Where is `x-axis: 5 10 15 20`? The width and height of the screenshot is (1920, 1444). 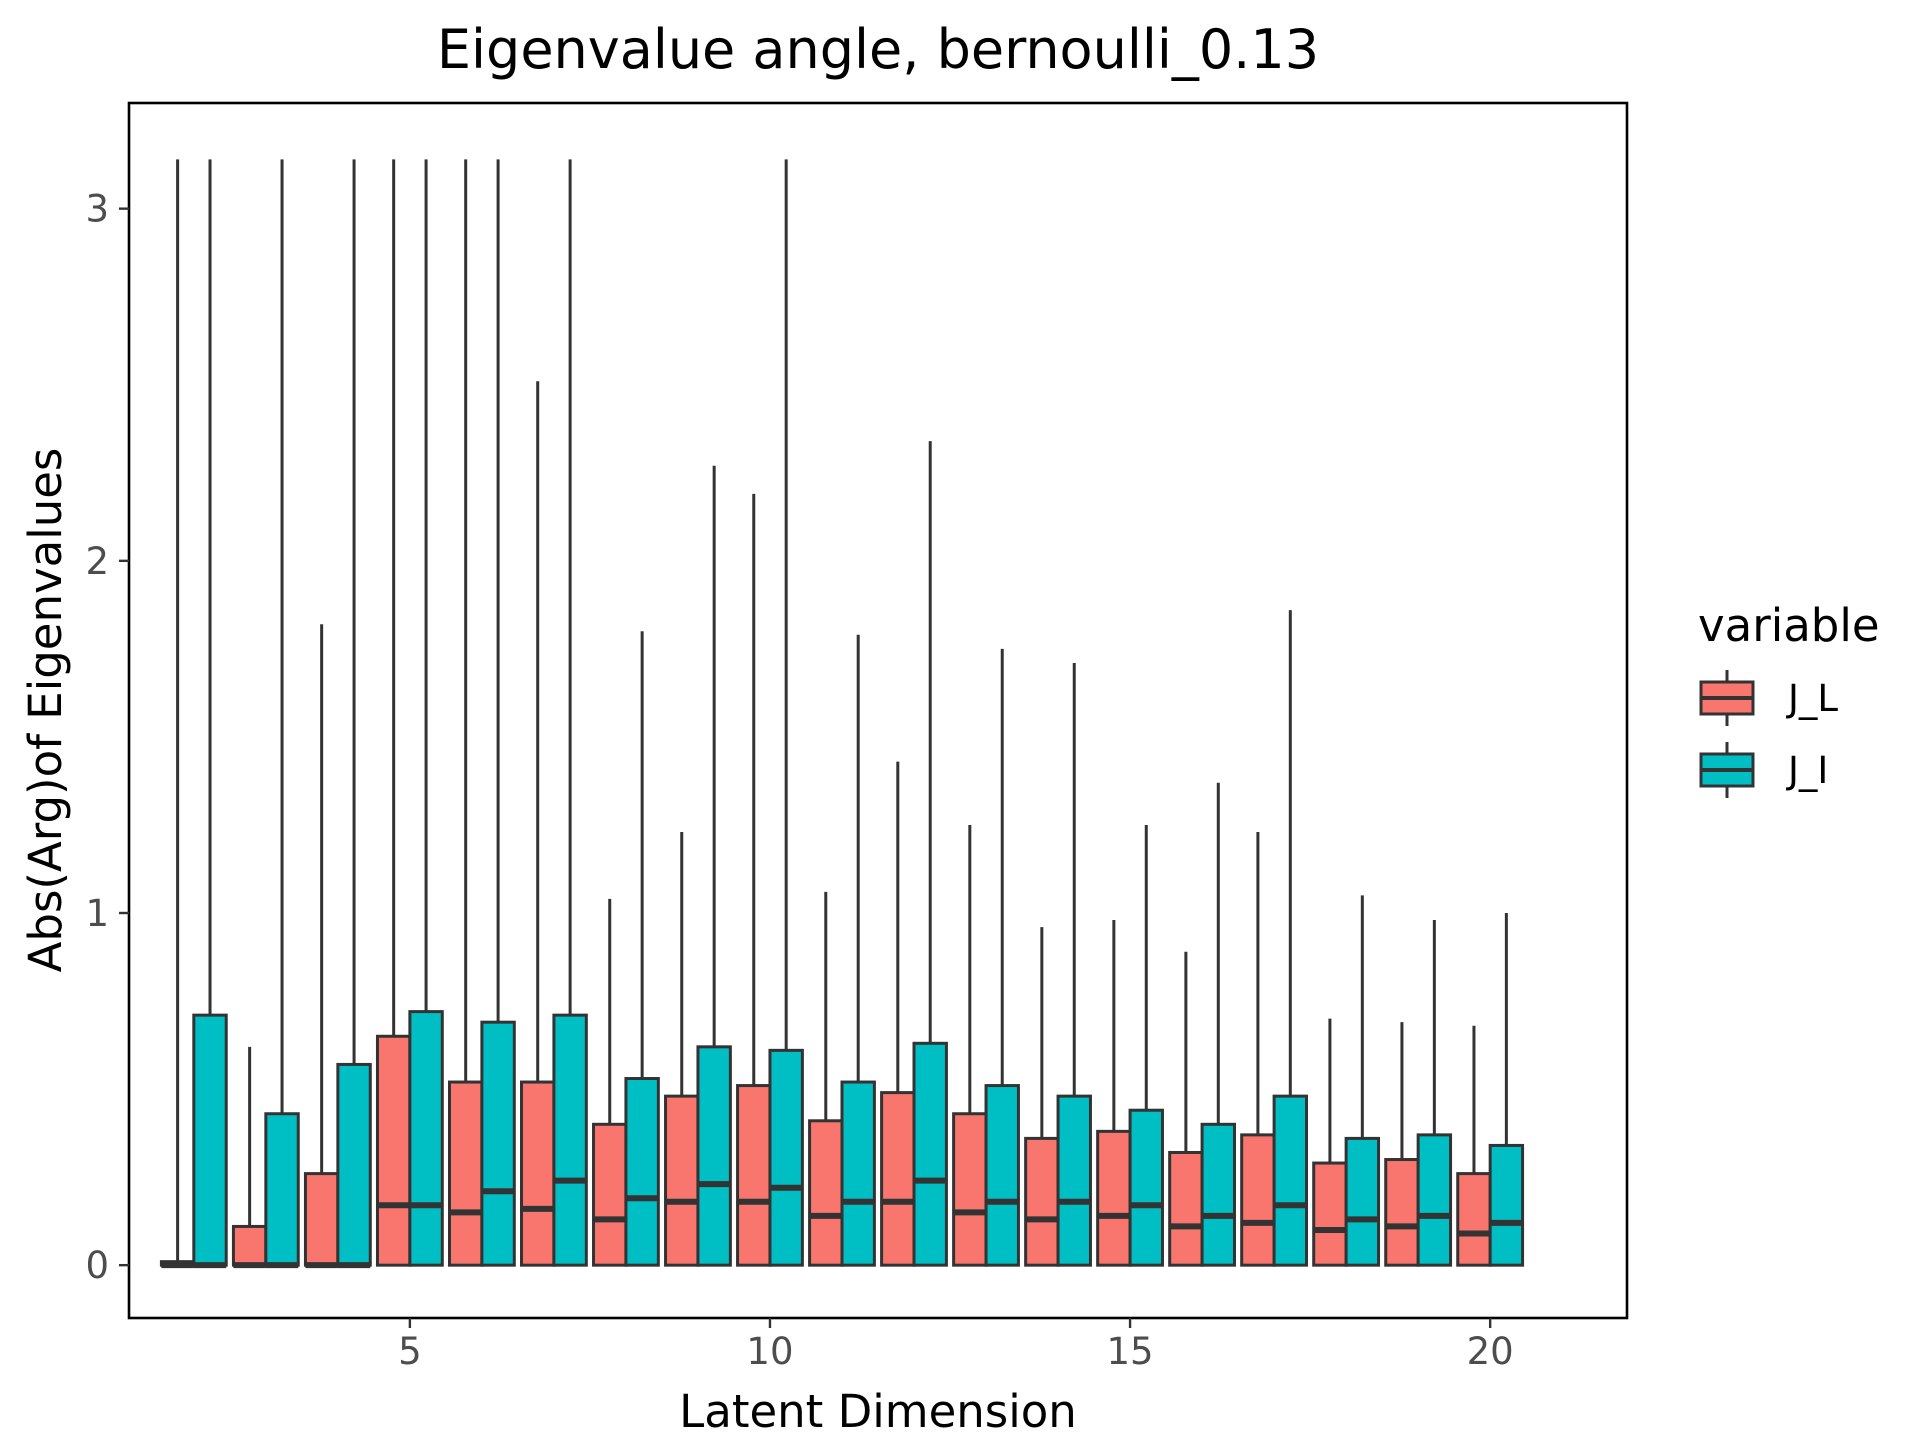
x-axis: 5 10 15 20 is located at coordinates (956, 1345).